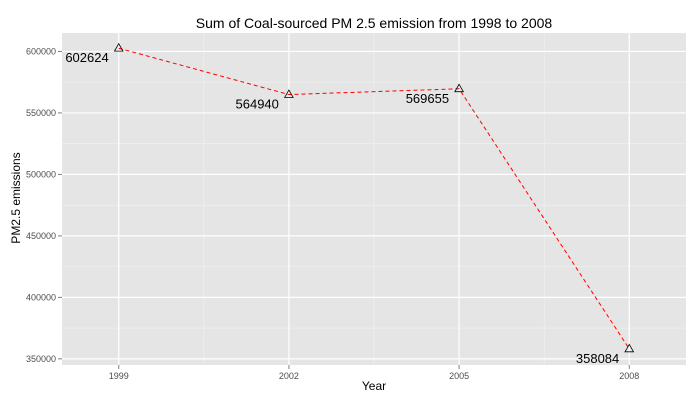 The height and width of the screenshot is (405, 700). I want to click on data-value-label: 564940, so click(257, 104).